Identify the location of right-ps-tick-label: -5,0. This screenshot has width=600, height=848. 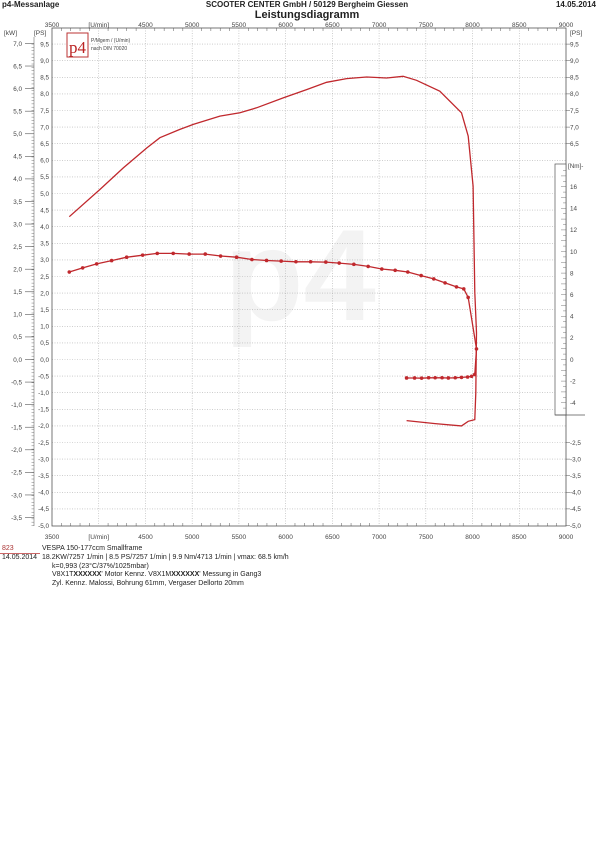
(575, 526).